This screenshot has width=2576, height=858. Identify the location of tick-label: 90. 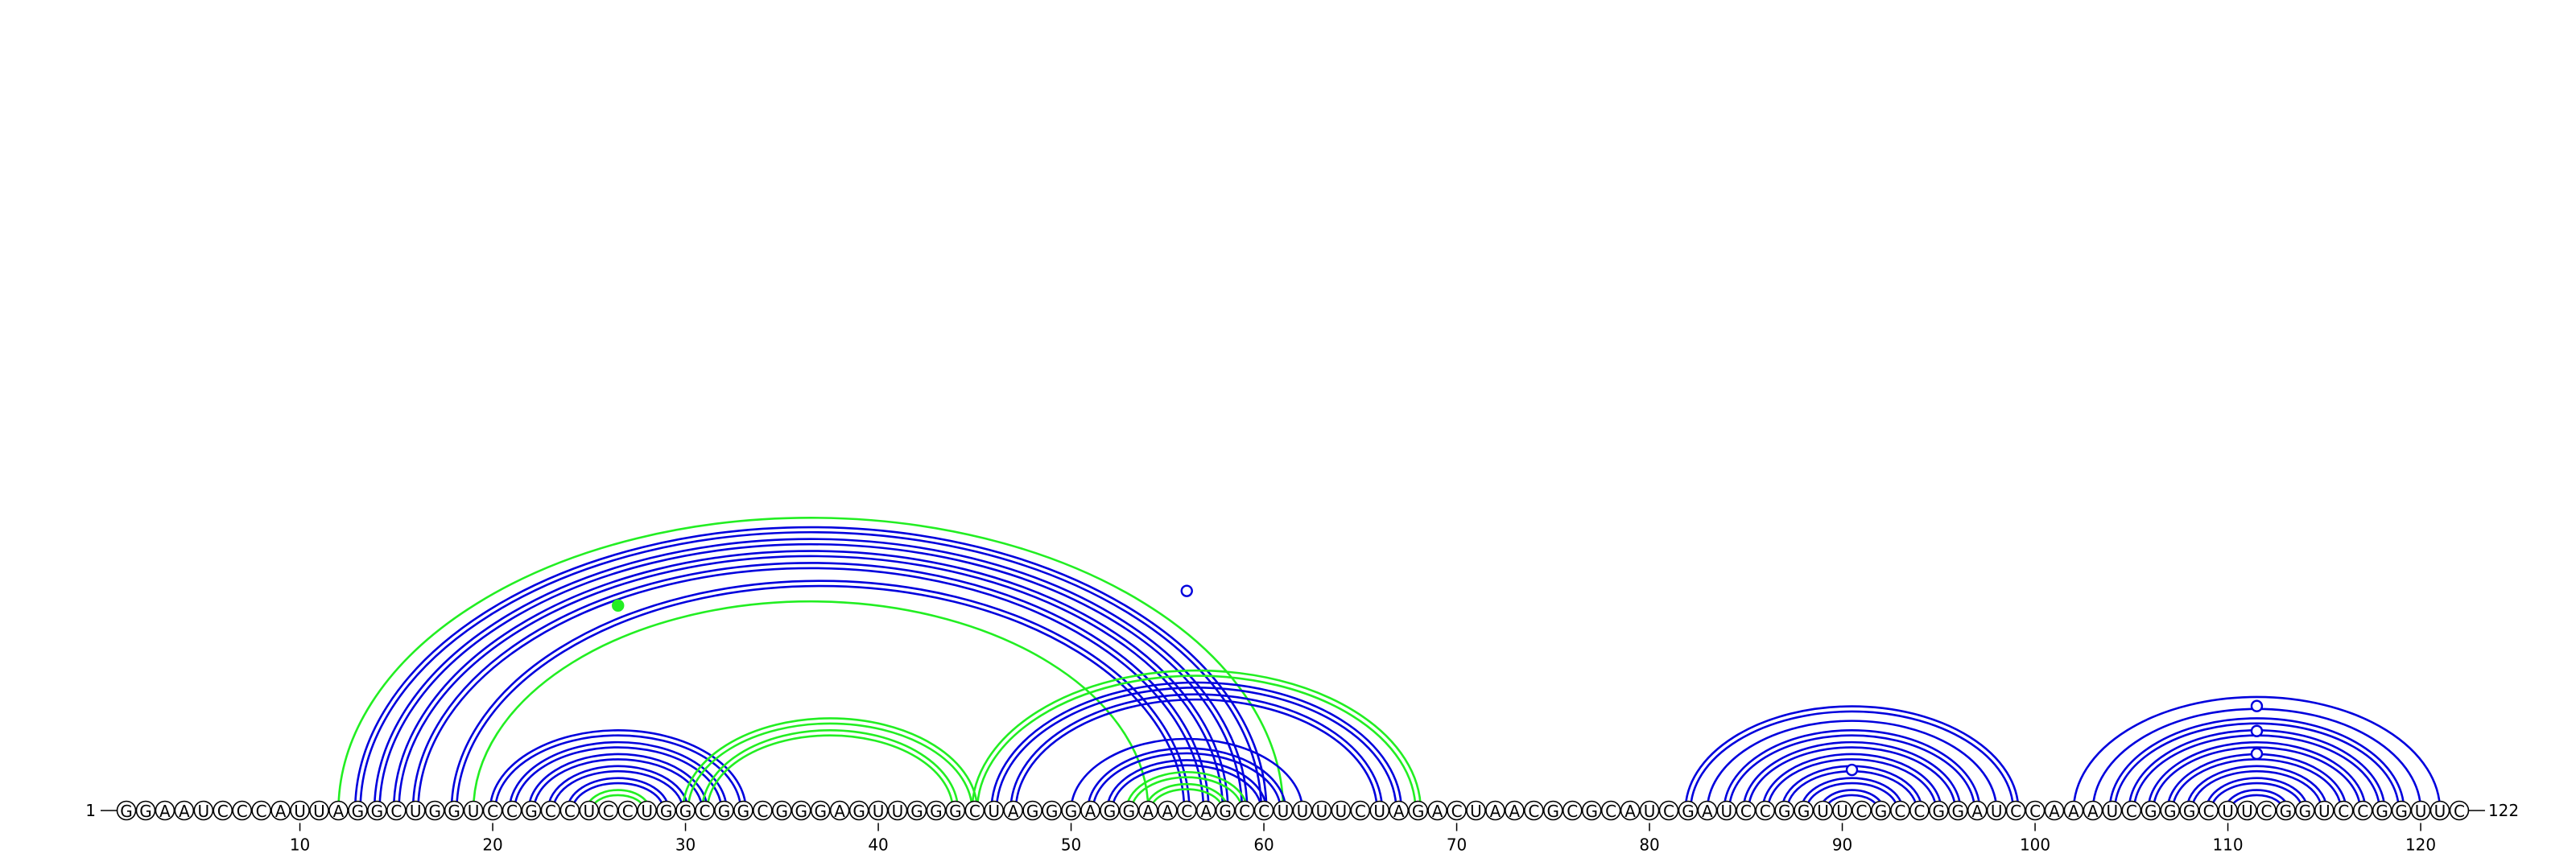
(1842, 845).